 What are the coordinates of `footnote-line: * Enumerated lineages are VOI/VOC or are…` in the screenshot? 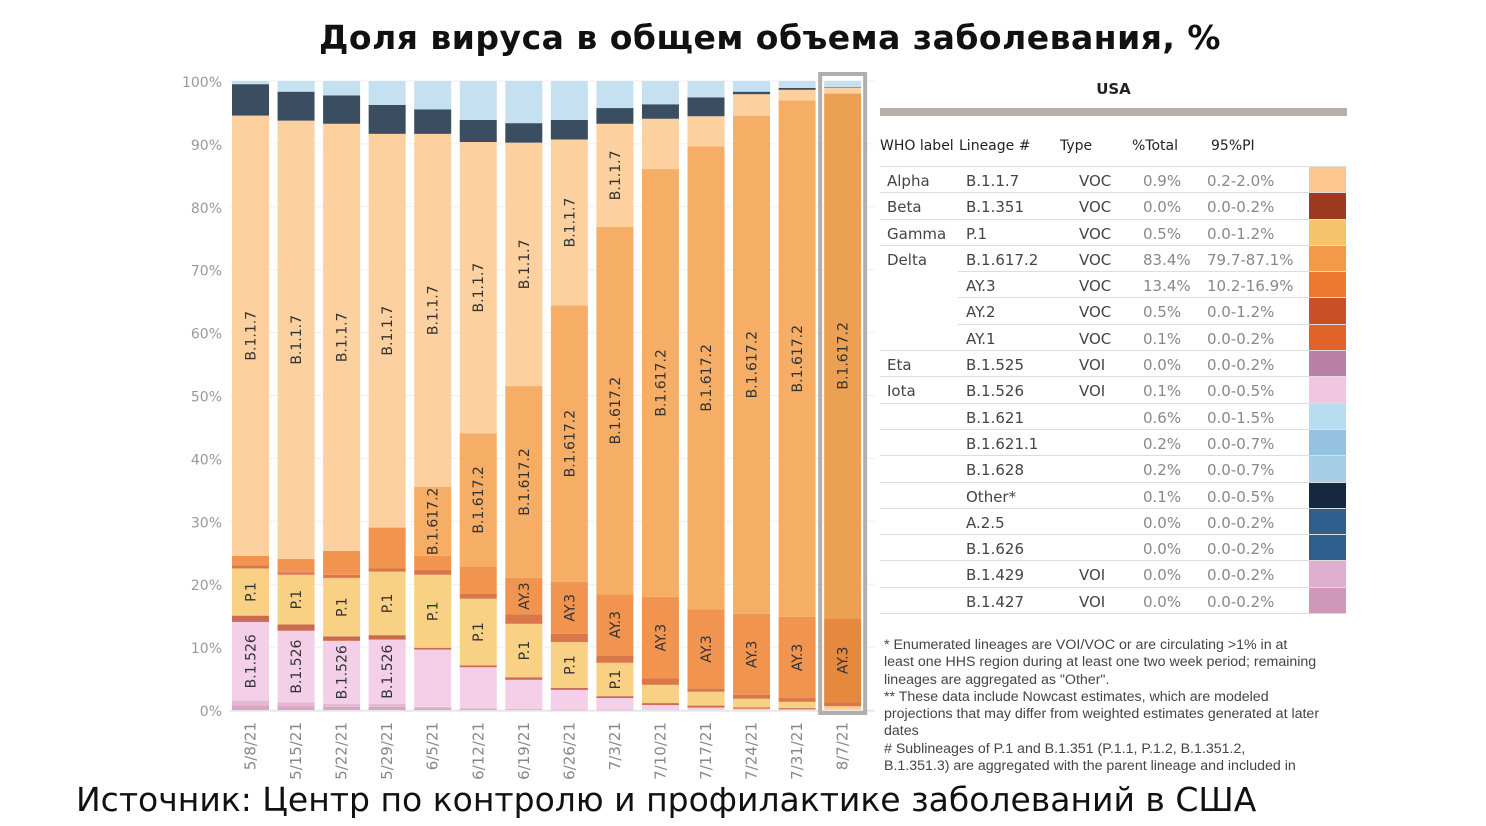 It's located at (1086, 645).